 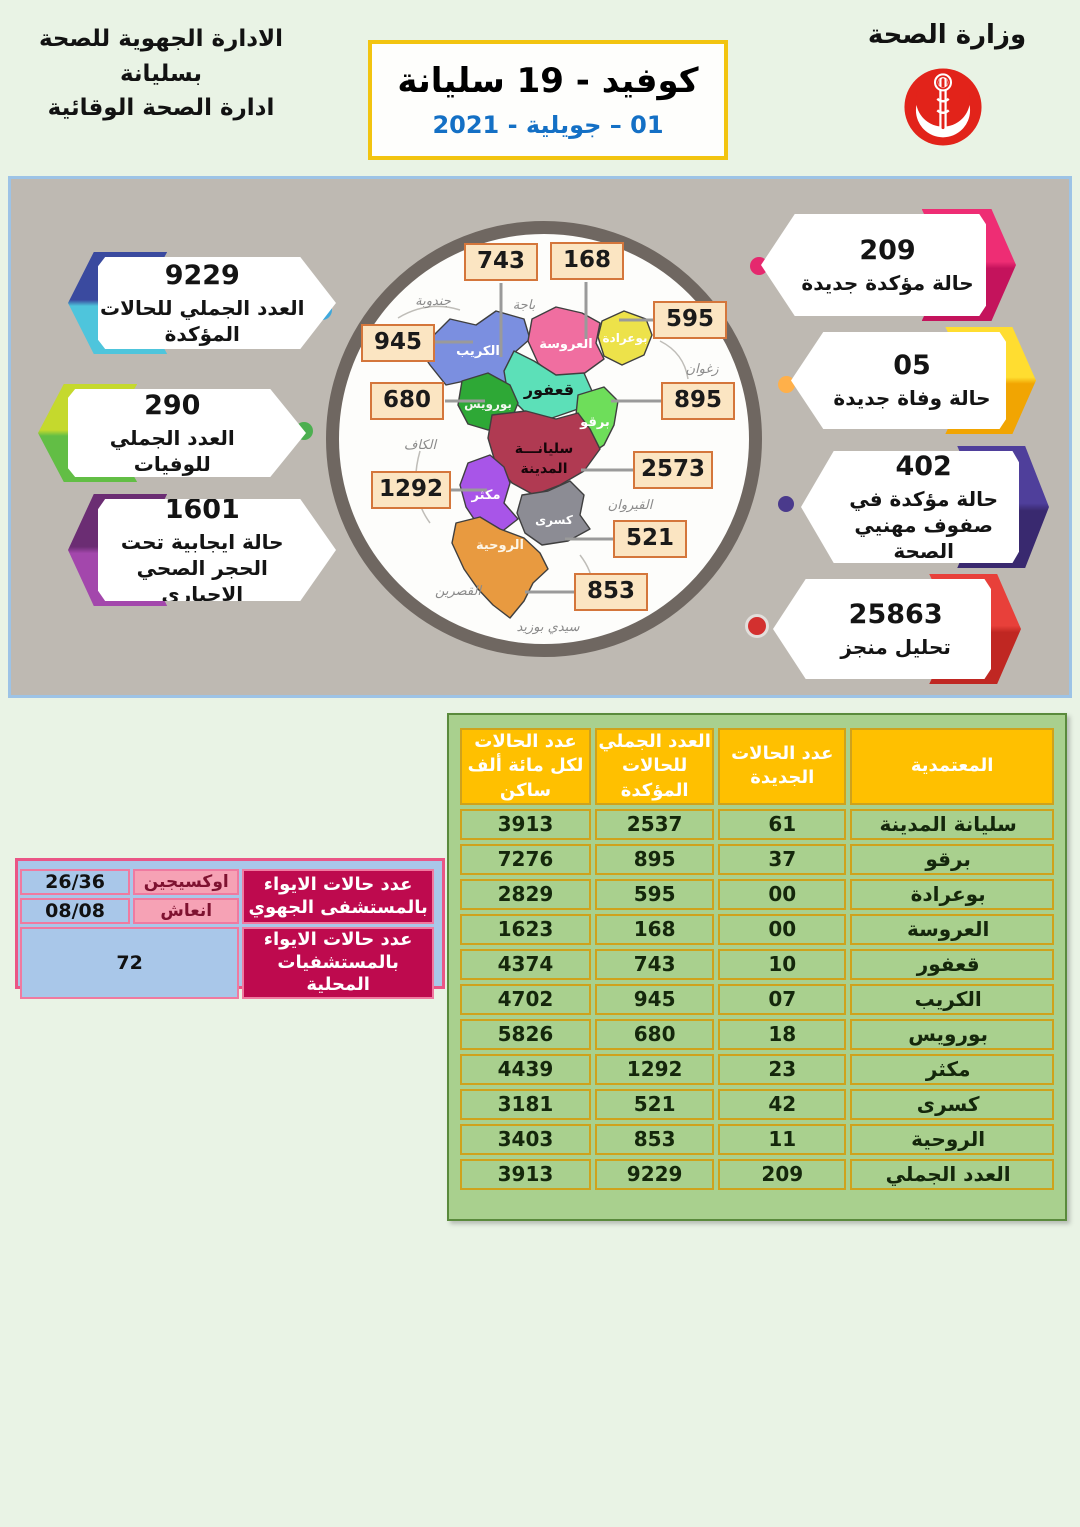 I want to click on stat-value: 05, so click(x=912, y=365).